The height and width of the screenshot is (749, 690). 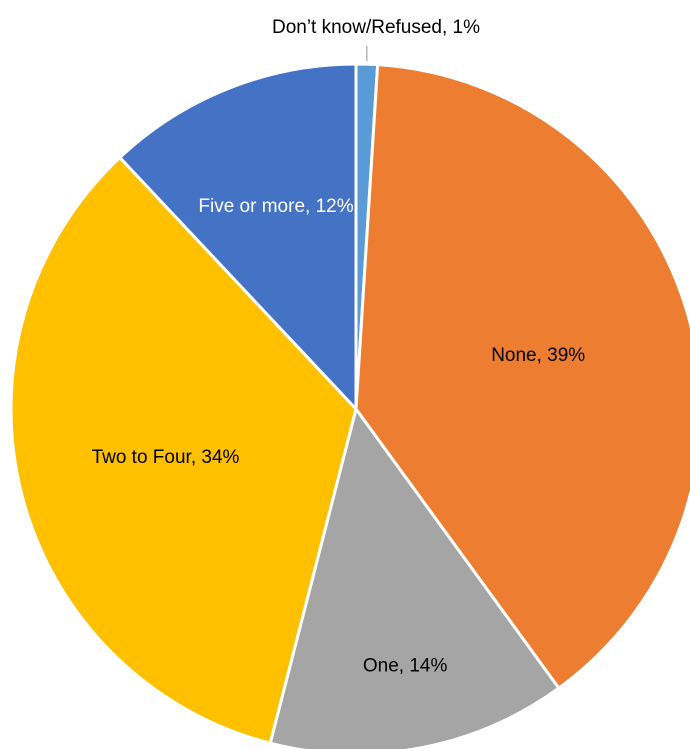 I want to click on data-label-none: None, 39%, so click(x=538, y=355).